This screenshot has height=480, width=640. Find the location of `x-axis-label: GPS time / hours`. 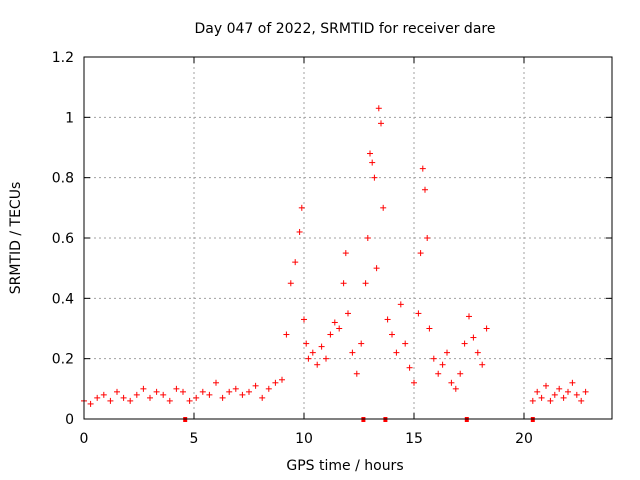

x-axis-label: GPS time / hours is located at coordinates (344, 466).